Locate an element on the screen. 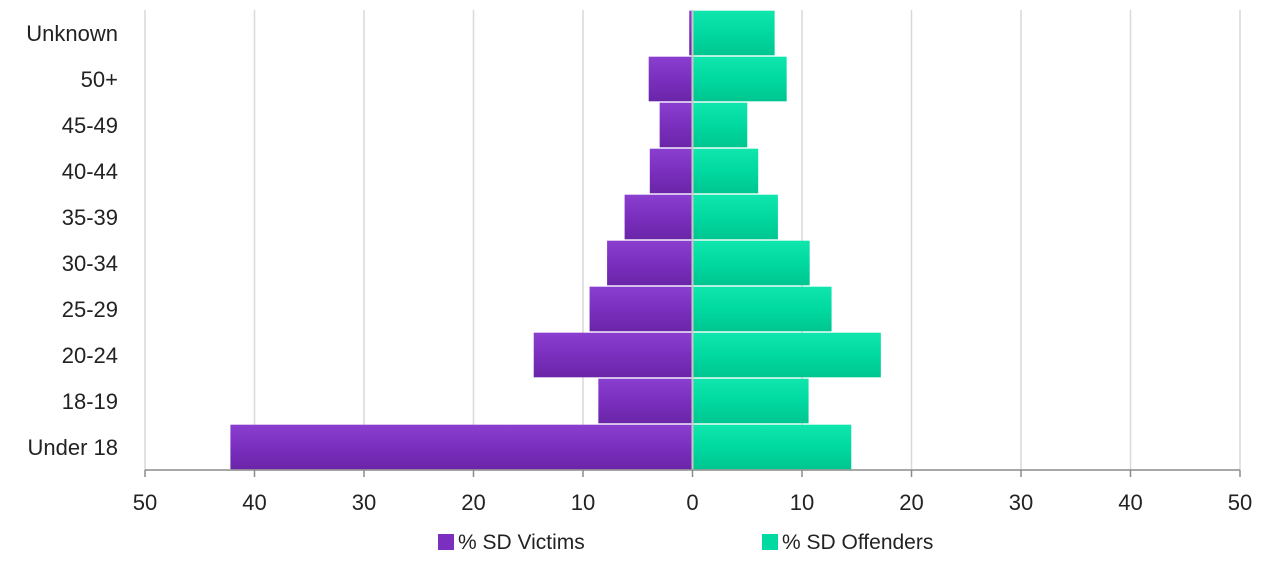  category-label-30-34: 30-34 is located at coordinates (90, 263).